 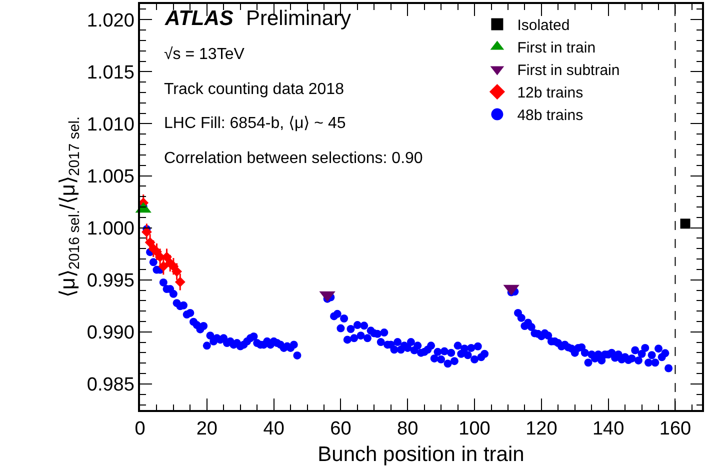 I want to click on y-tick-label: 0.990, so click(x=110, y=333).